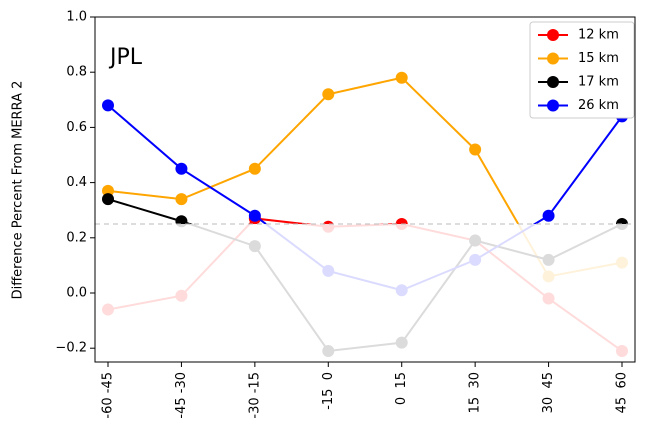 This screenshot has height=424, width=648. What do you see at coordinates (76, 72) in the screenshot?
I see `y-tick-label: 0.8` at bounding box center [76, 72].